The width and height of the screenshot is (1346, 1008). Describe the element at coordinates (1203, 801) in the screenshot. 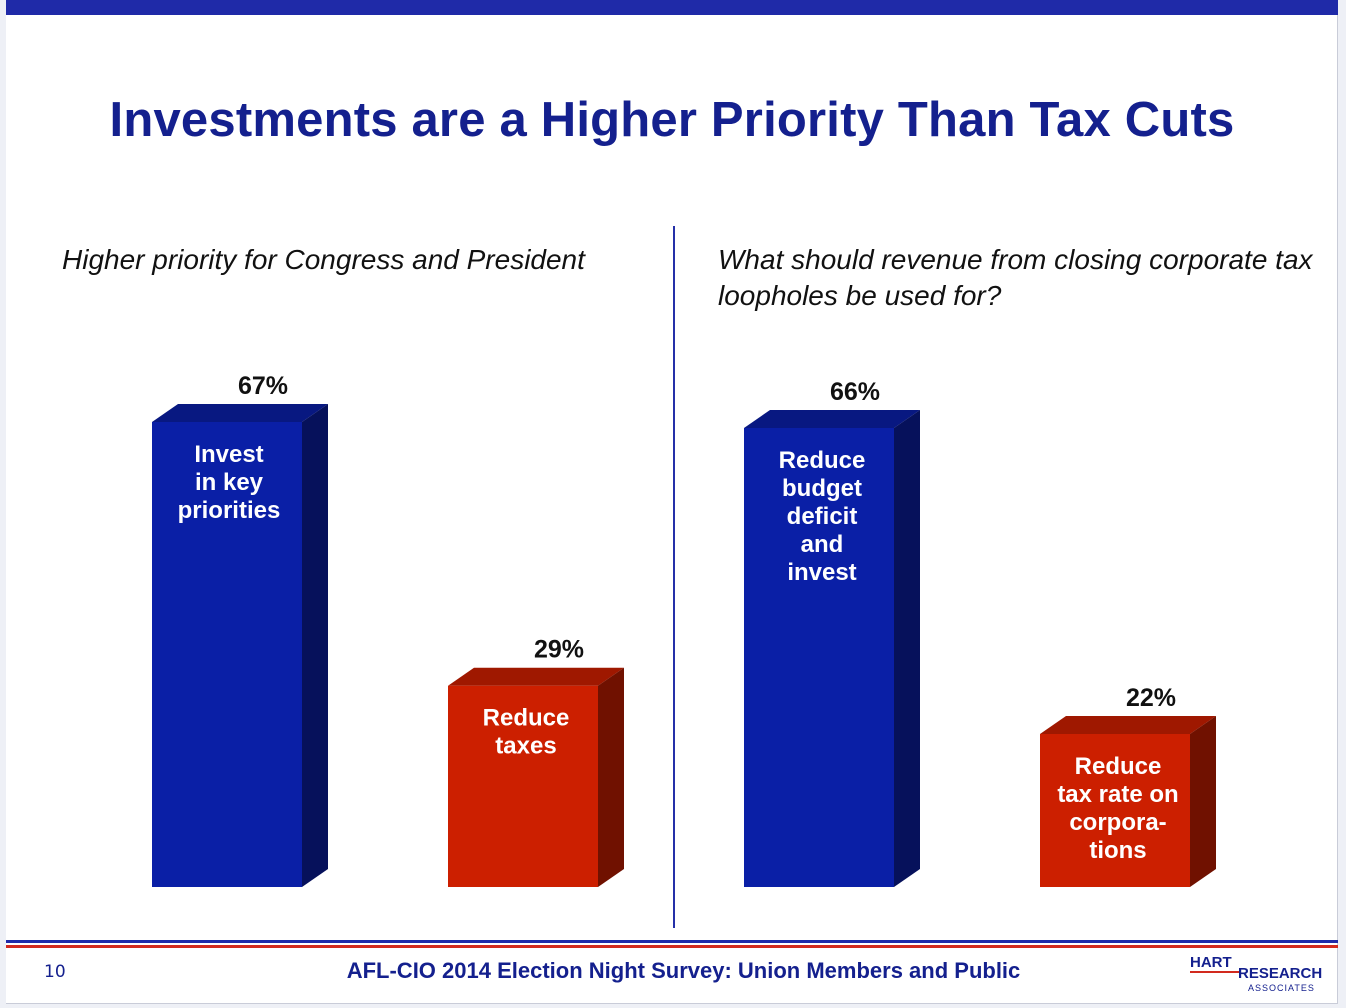

I see `chart2-bar2-side` at that location.